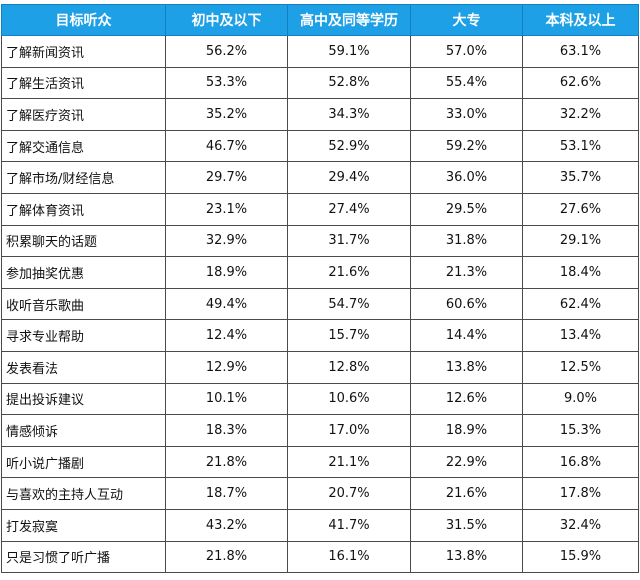 This screenshot has height=580, width=640. I want to click on table-row: 提出投诉建议 10.1% 10.6% 12.6% 9.0%, so click(320, 399).